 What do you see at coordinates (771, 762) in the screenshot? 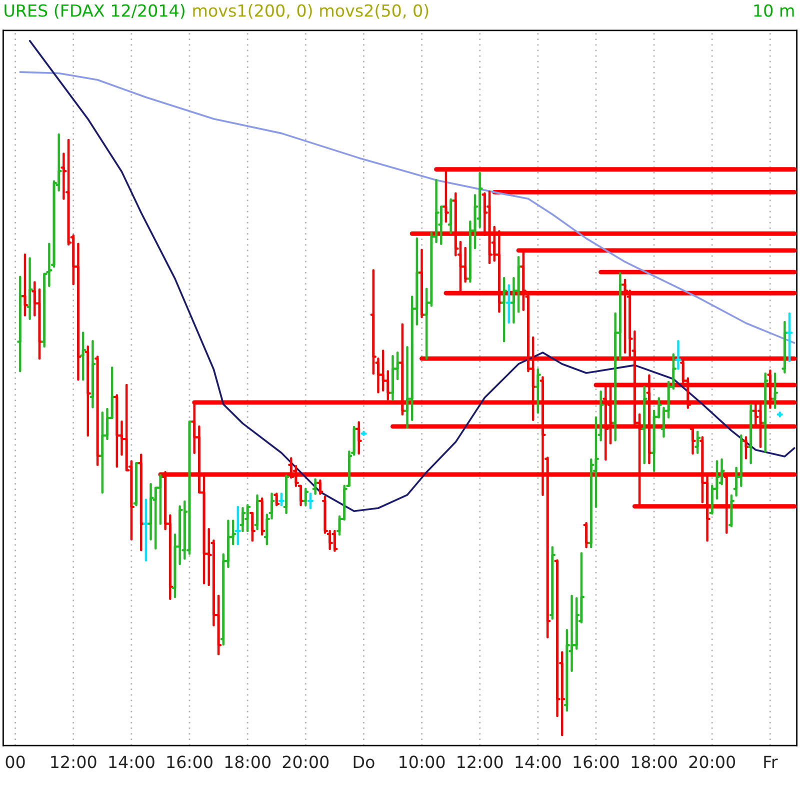
I see `x-tick-label: Fr` at bounding box center [771, 762].